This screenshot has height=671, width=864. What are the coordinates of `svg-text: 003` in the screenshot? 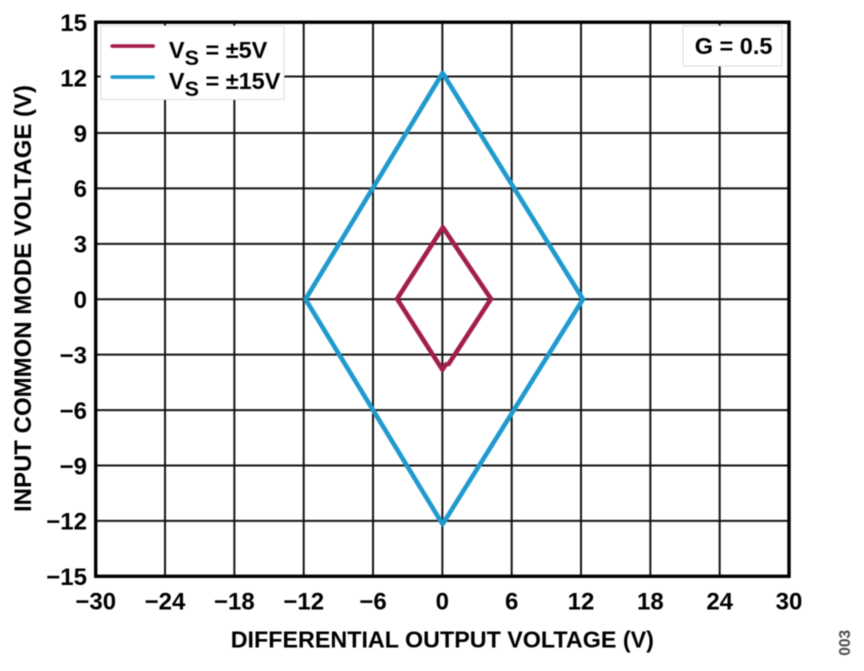 It's located at (845, 643).